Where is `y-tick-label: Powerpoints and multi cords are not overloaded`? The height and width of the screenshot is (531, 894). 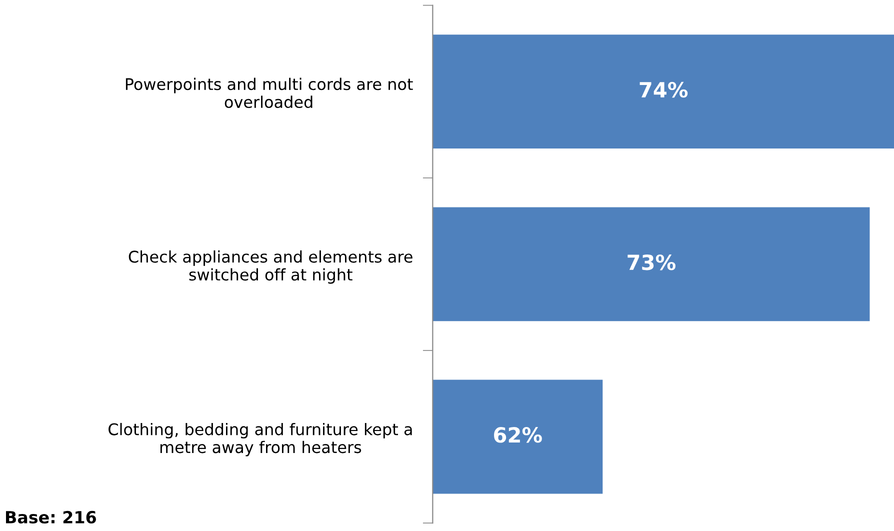 y-tick-label: Powerpoints and multi cords are not overloaded is located at coordinates (269, 93).